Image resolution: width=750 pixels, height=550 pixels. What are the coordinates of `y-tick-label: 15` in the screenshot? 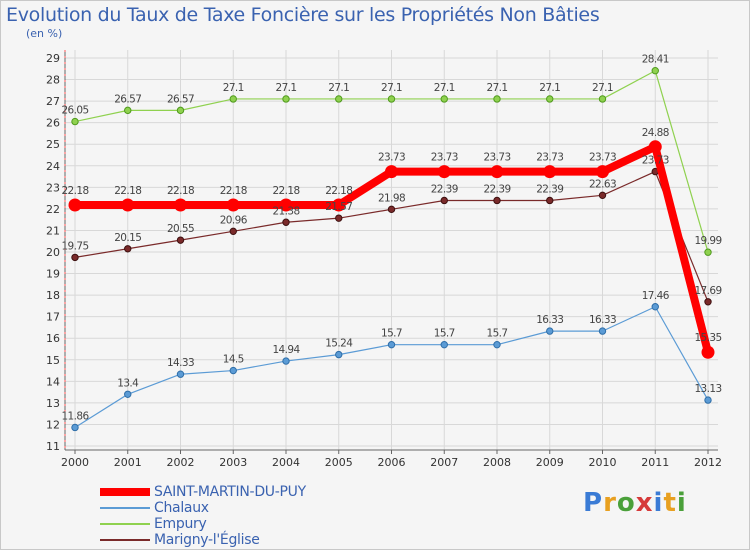 It's located at (53, 360).